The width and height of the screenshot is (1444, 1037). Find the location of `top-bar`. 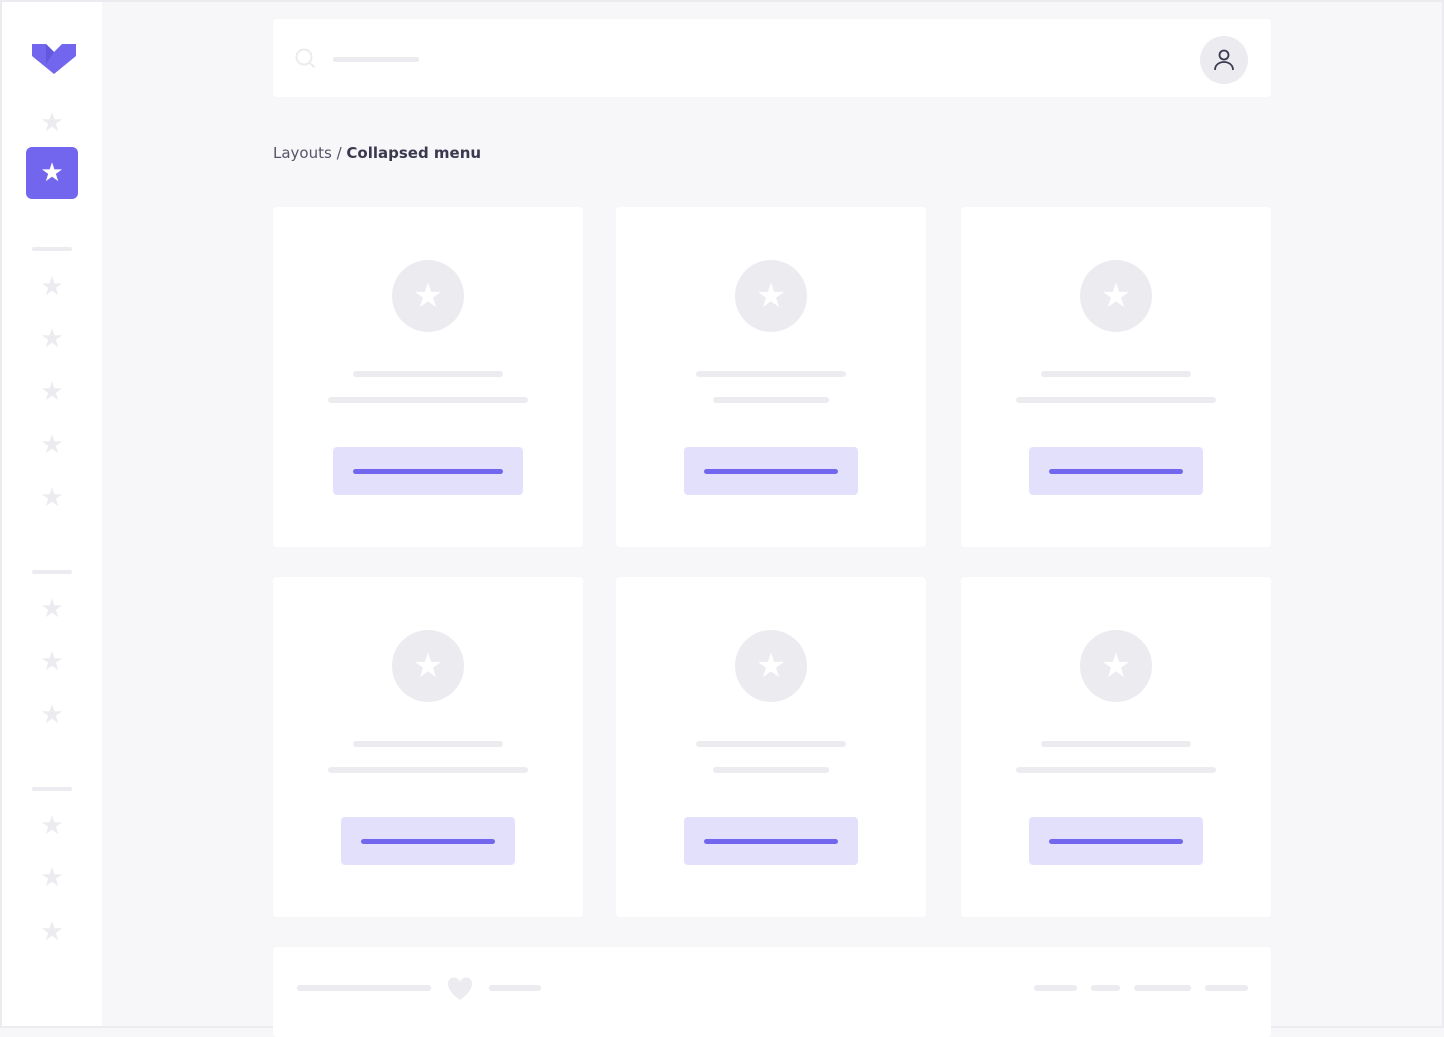

top-bar is located at coordinates (772, 58).